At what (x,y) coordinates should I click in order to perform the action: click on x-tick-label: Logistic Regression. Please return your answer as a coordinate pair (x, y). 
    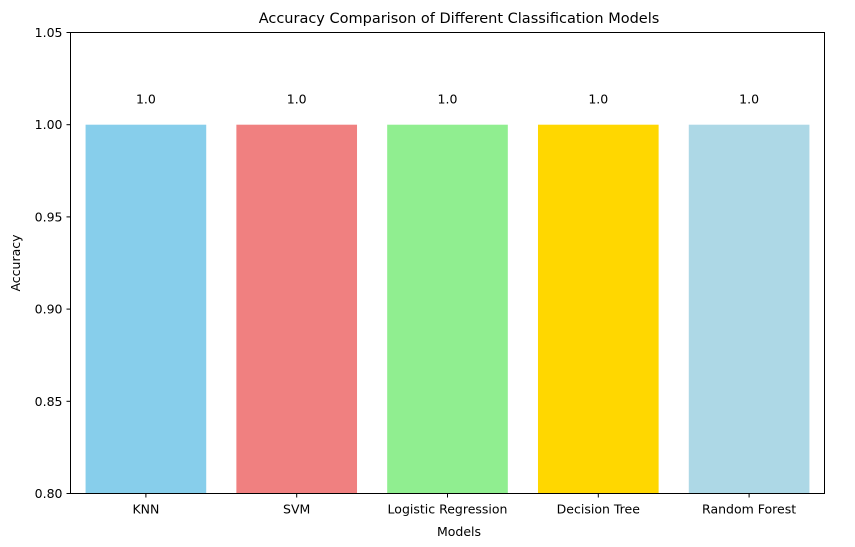
    Looking at the image, I should click on (448, 509).